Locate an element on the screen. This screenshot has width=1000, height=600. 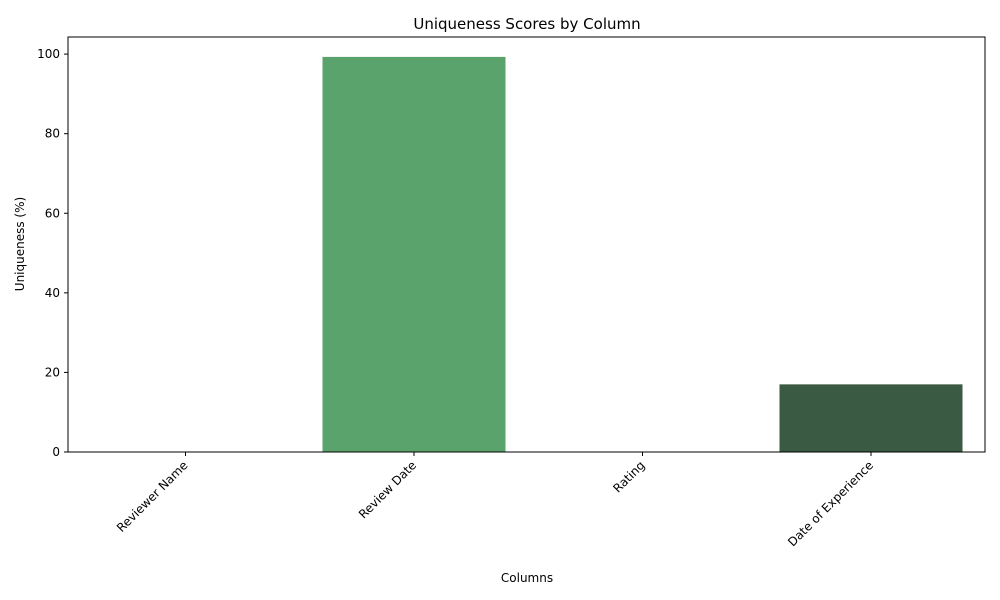
y-tick-label: 100 is located at coordinates (48, 54).